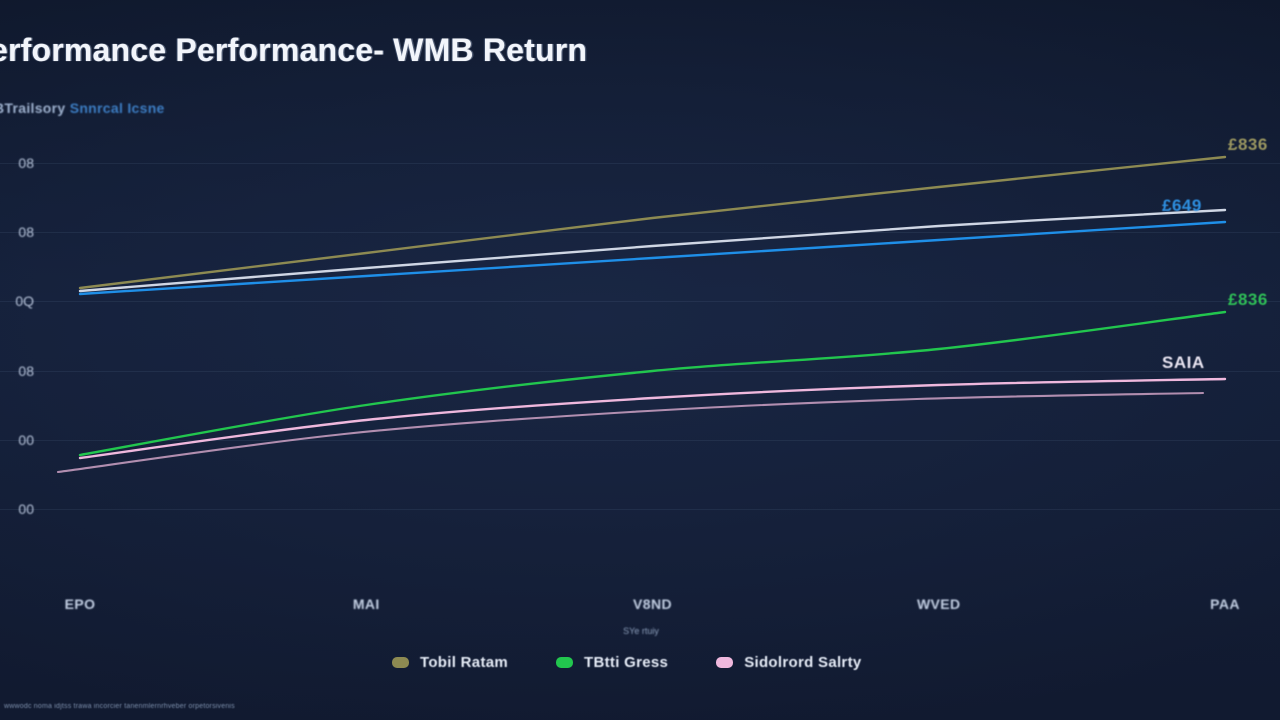 Image resolution: width=1280 pixels, height=720 pixels. I want to click on subtitle-accent: Snnrcal Icsne, so click(117, 108).